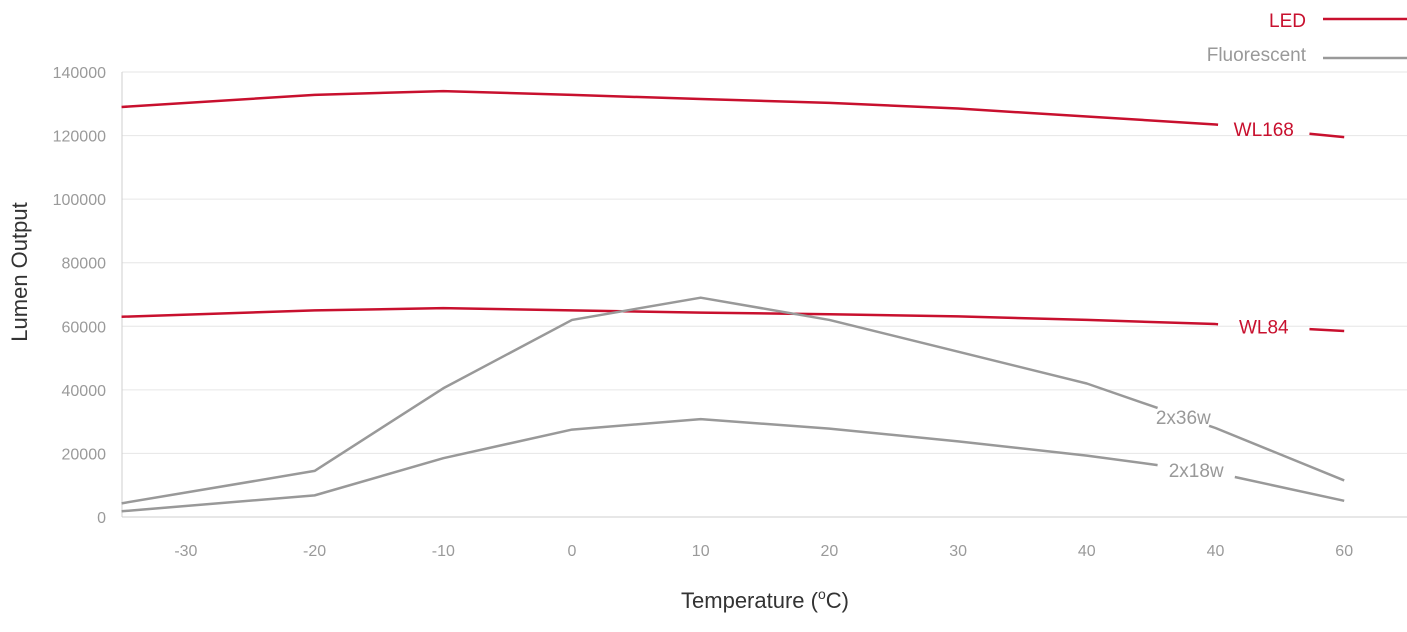 Image resolution: width=1407 pixels, height=632 pixels. What do you see at coordinates (79, 200) in the screenshot?
I see `y-tick-label: 100000` at bounding box center [79, 200].